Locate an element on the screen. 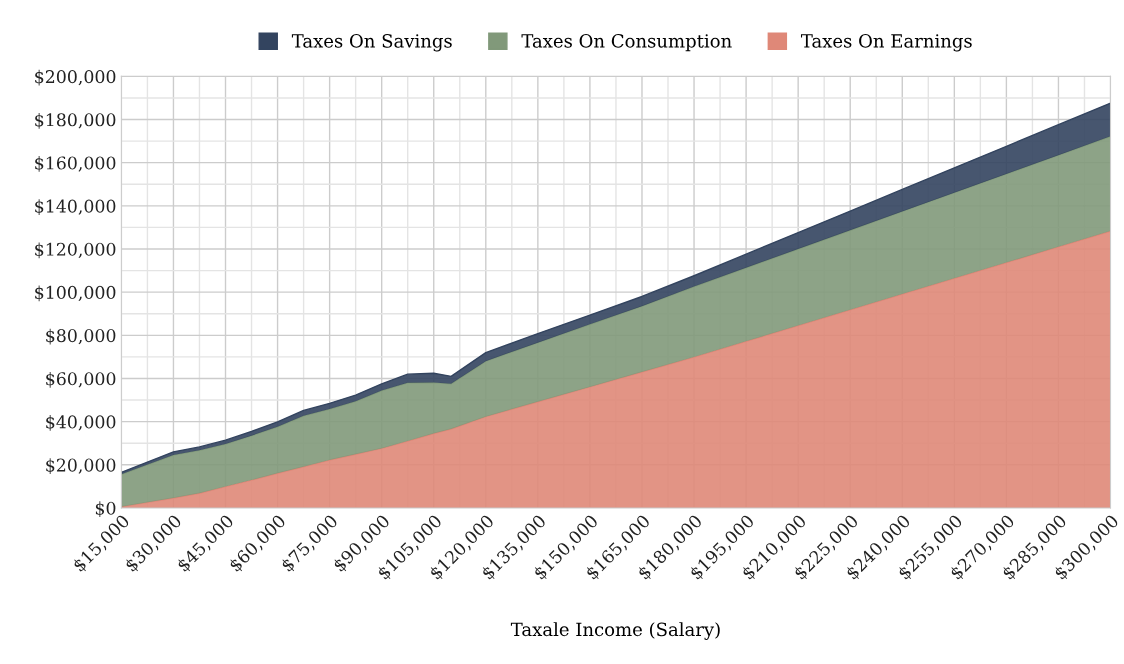 This screenshot has height=664, width=1124. legend-label: Taxes On Savings is located at coordinates (371, 43).